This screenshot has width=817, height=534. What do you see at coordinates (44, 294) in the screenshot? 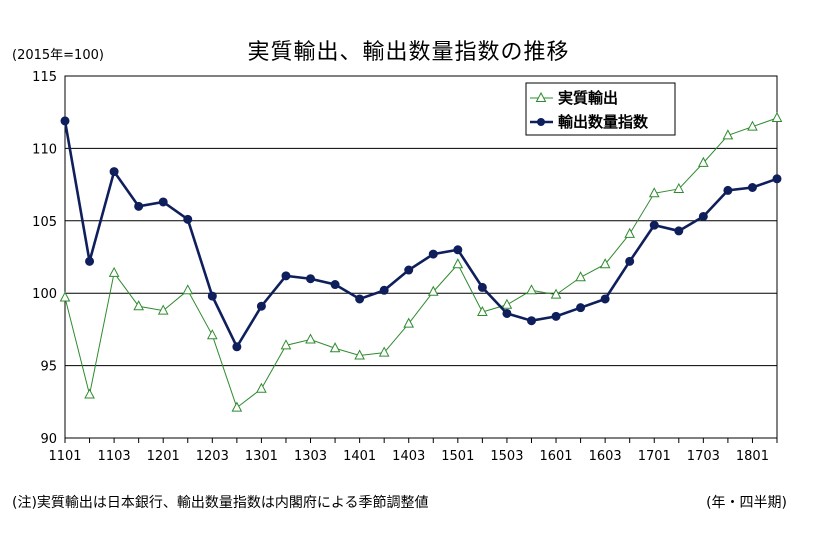
I see `y-tick-label: 100` at bounding box center [44, 294].